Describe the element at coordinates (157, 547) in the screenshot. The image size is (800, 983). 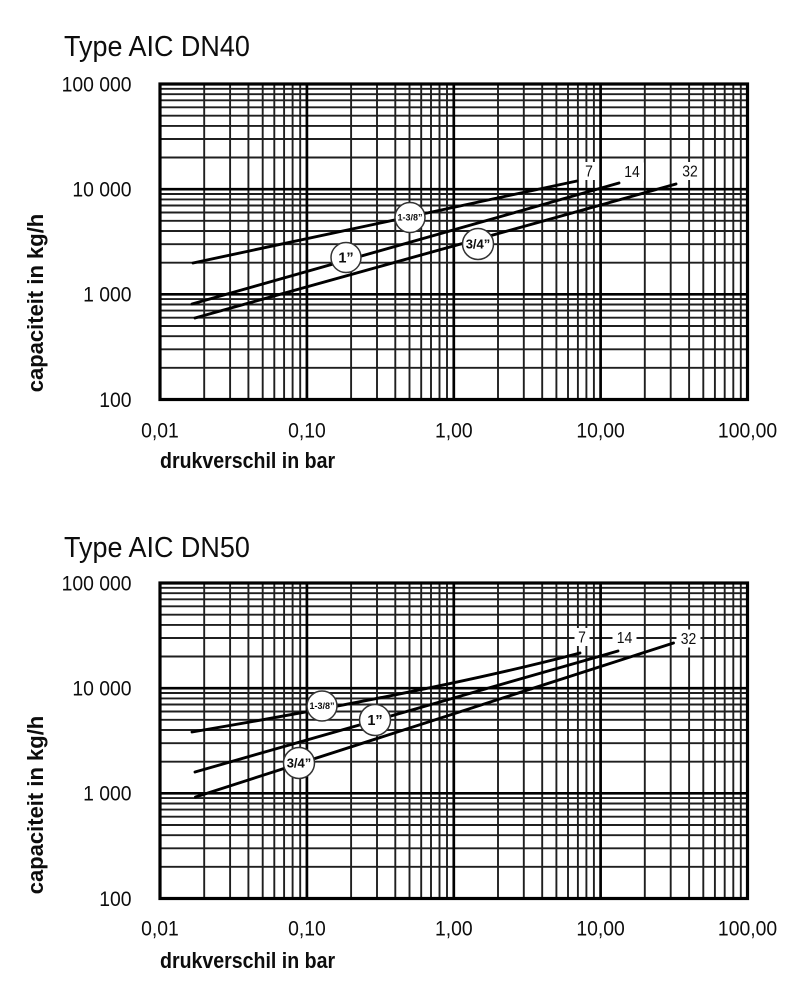
I see `svg-text: Type AIC DN50` at that location.